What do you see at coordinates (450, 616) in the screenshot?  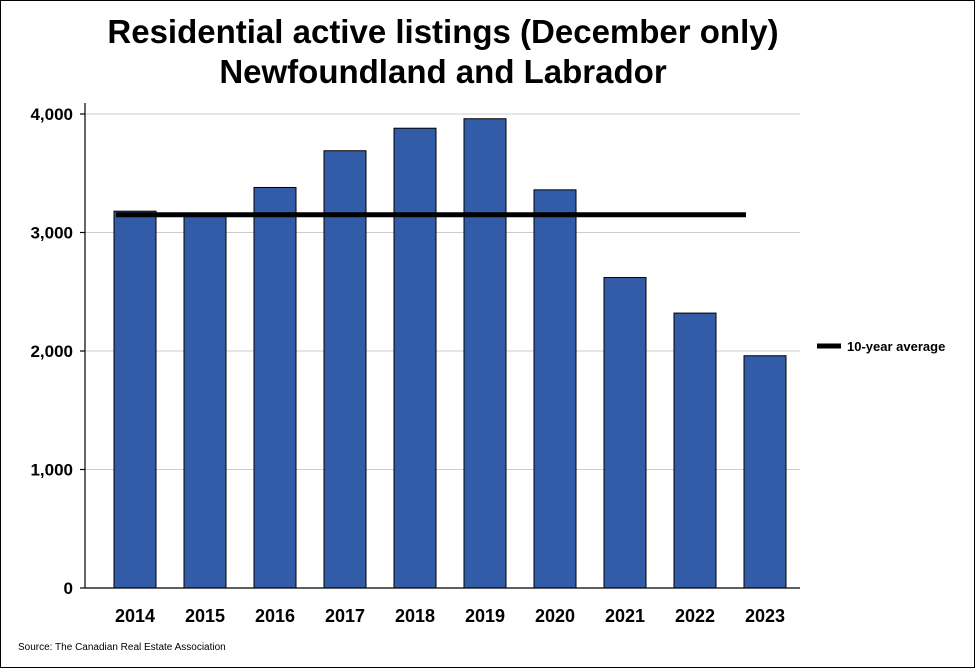 I see `x-tick-labels: 2014 2015 2016 2017 2018 2019 2020 2021 2022 2023` at bounding box center [450, 616].